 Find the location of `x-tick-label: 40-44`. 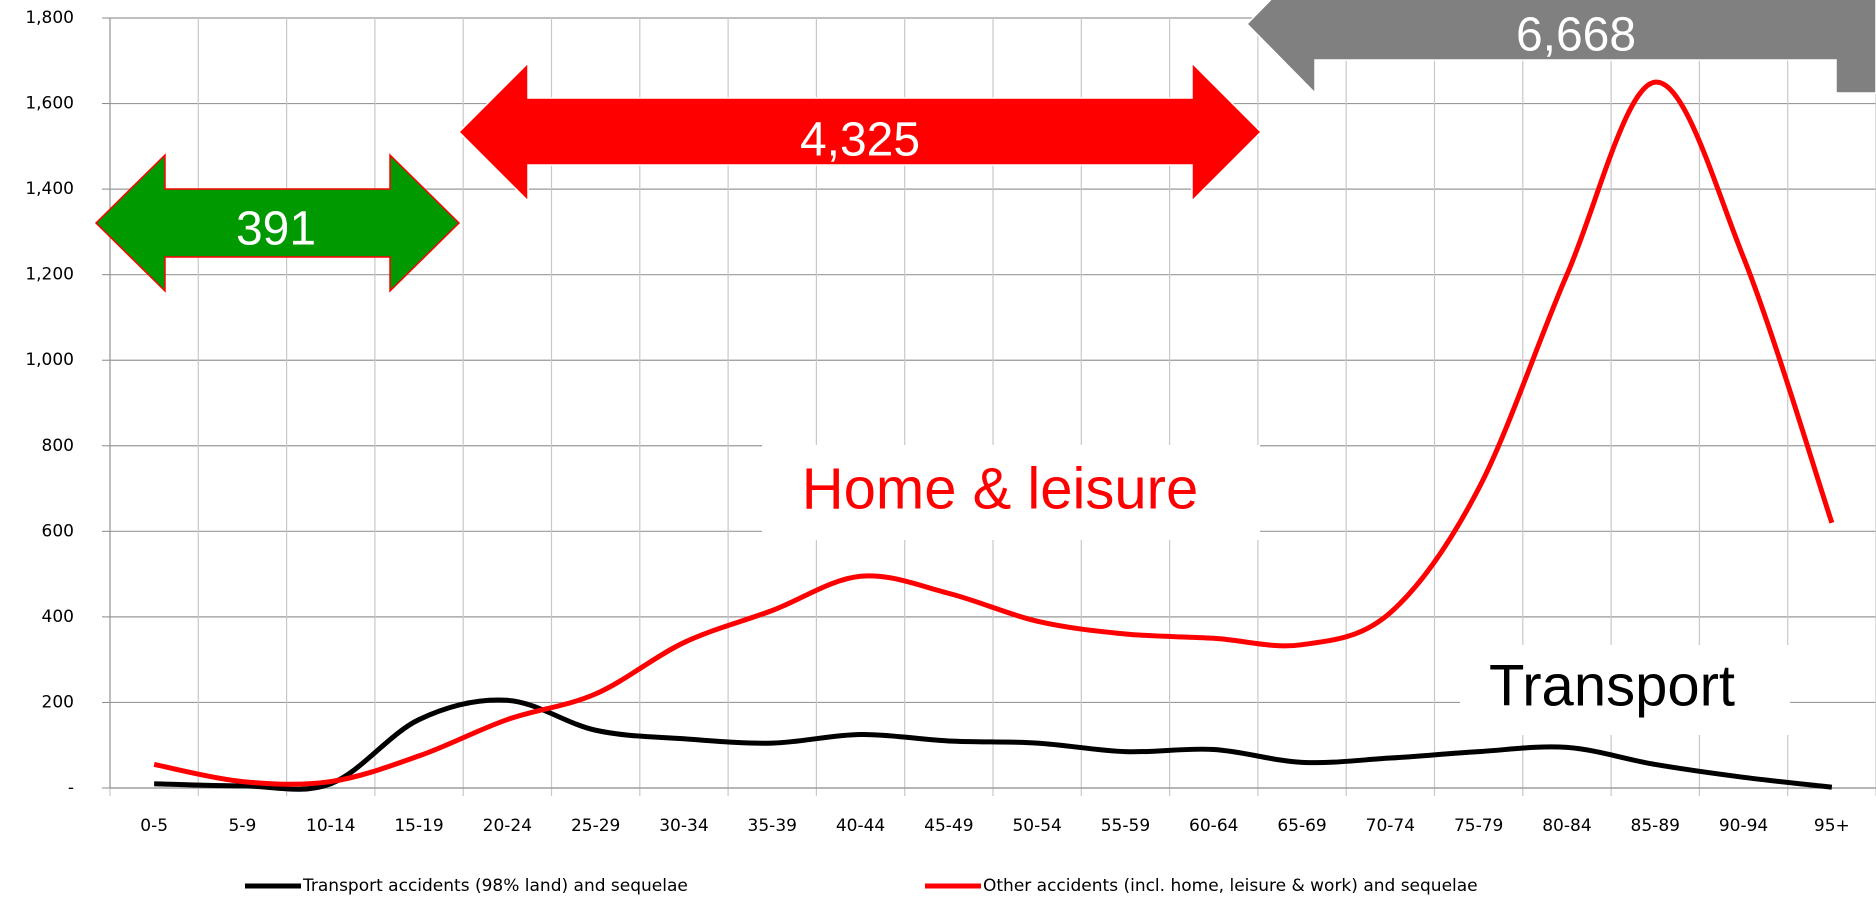

x-tick-label: 40-44 is located at coordinates (860, 826).